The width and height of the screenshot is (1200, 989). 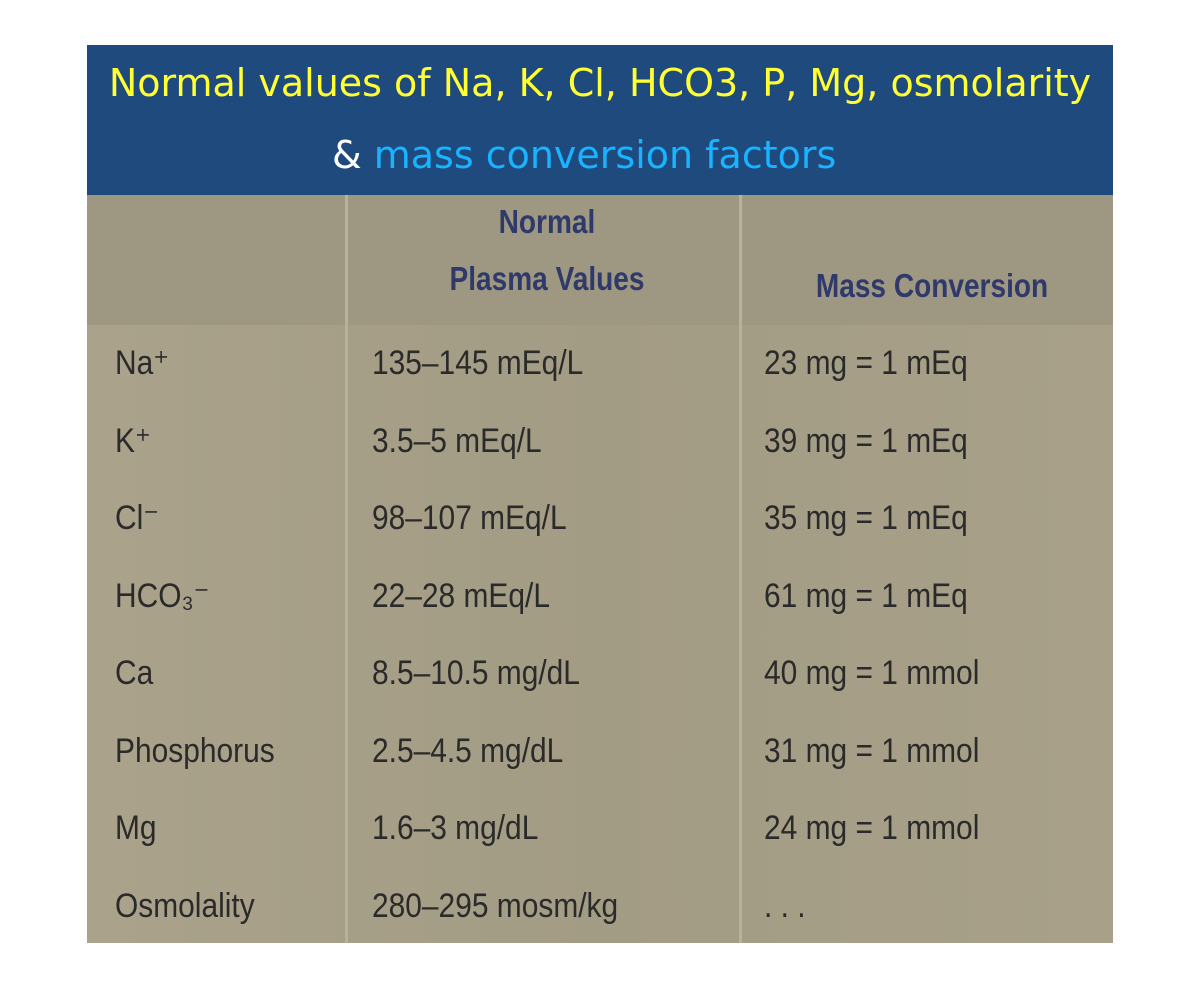 What do you see at coordinates (455, 828) in the screenshot?
I see `table-cell: 1.6–3 mg/dL` at bounding box center [455, 828].